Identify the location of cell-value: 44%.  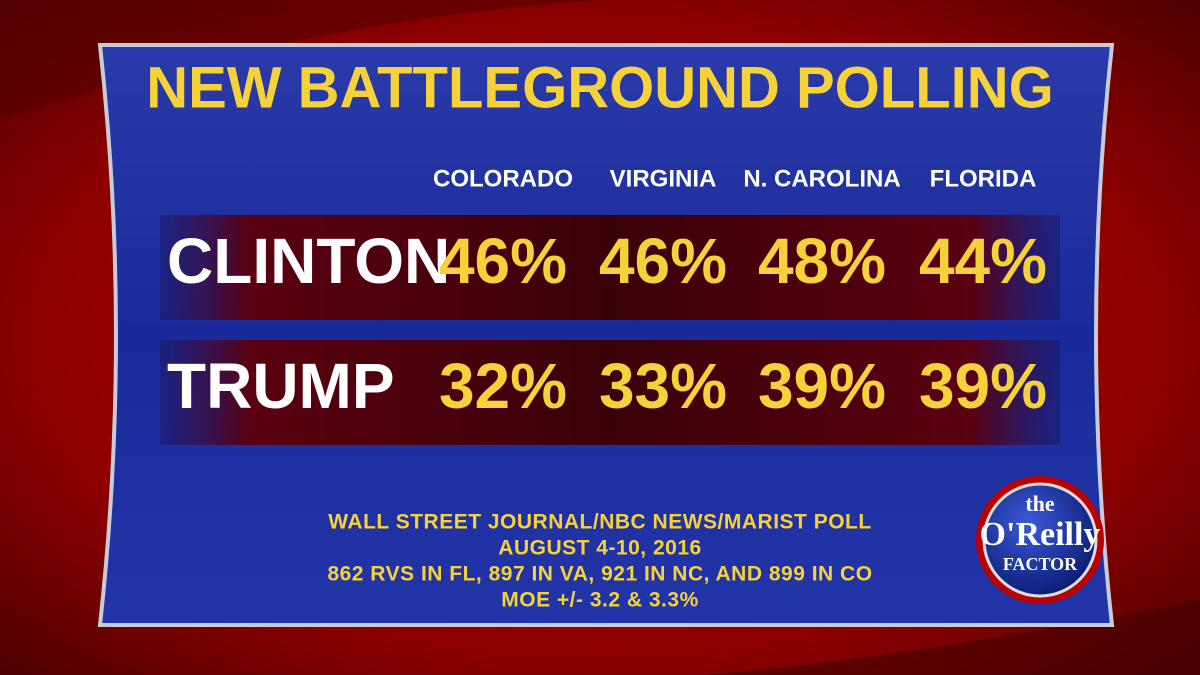
(983, 261).